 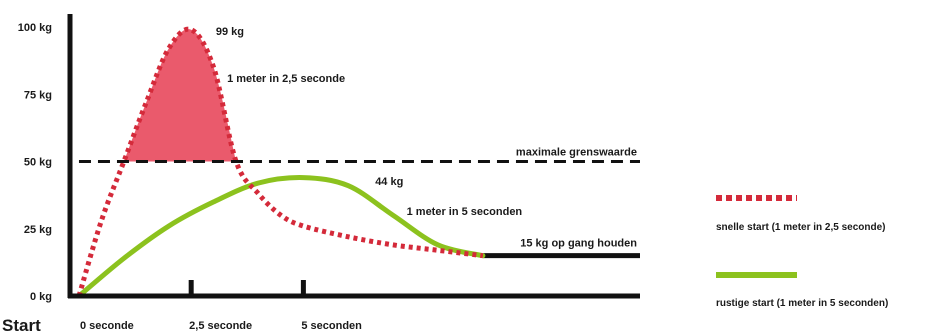 I want to click on y-tick-label: 25 kg, so click(x=38, y=230).